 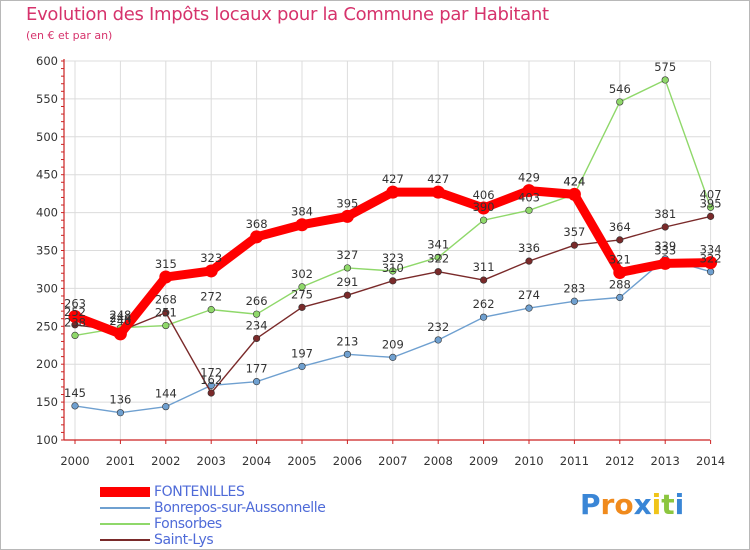 What do you see at coordinates (199, 492) in the screenshot?
I see `legend-label: FONTENILLES` at bounding box center [199, 492].